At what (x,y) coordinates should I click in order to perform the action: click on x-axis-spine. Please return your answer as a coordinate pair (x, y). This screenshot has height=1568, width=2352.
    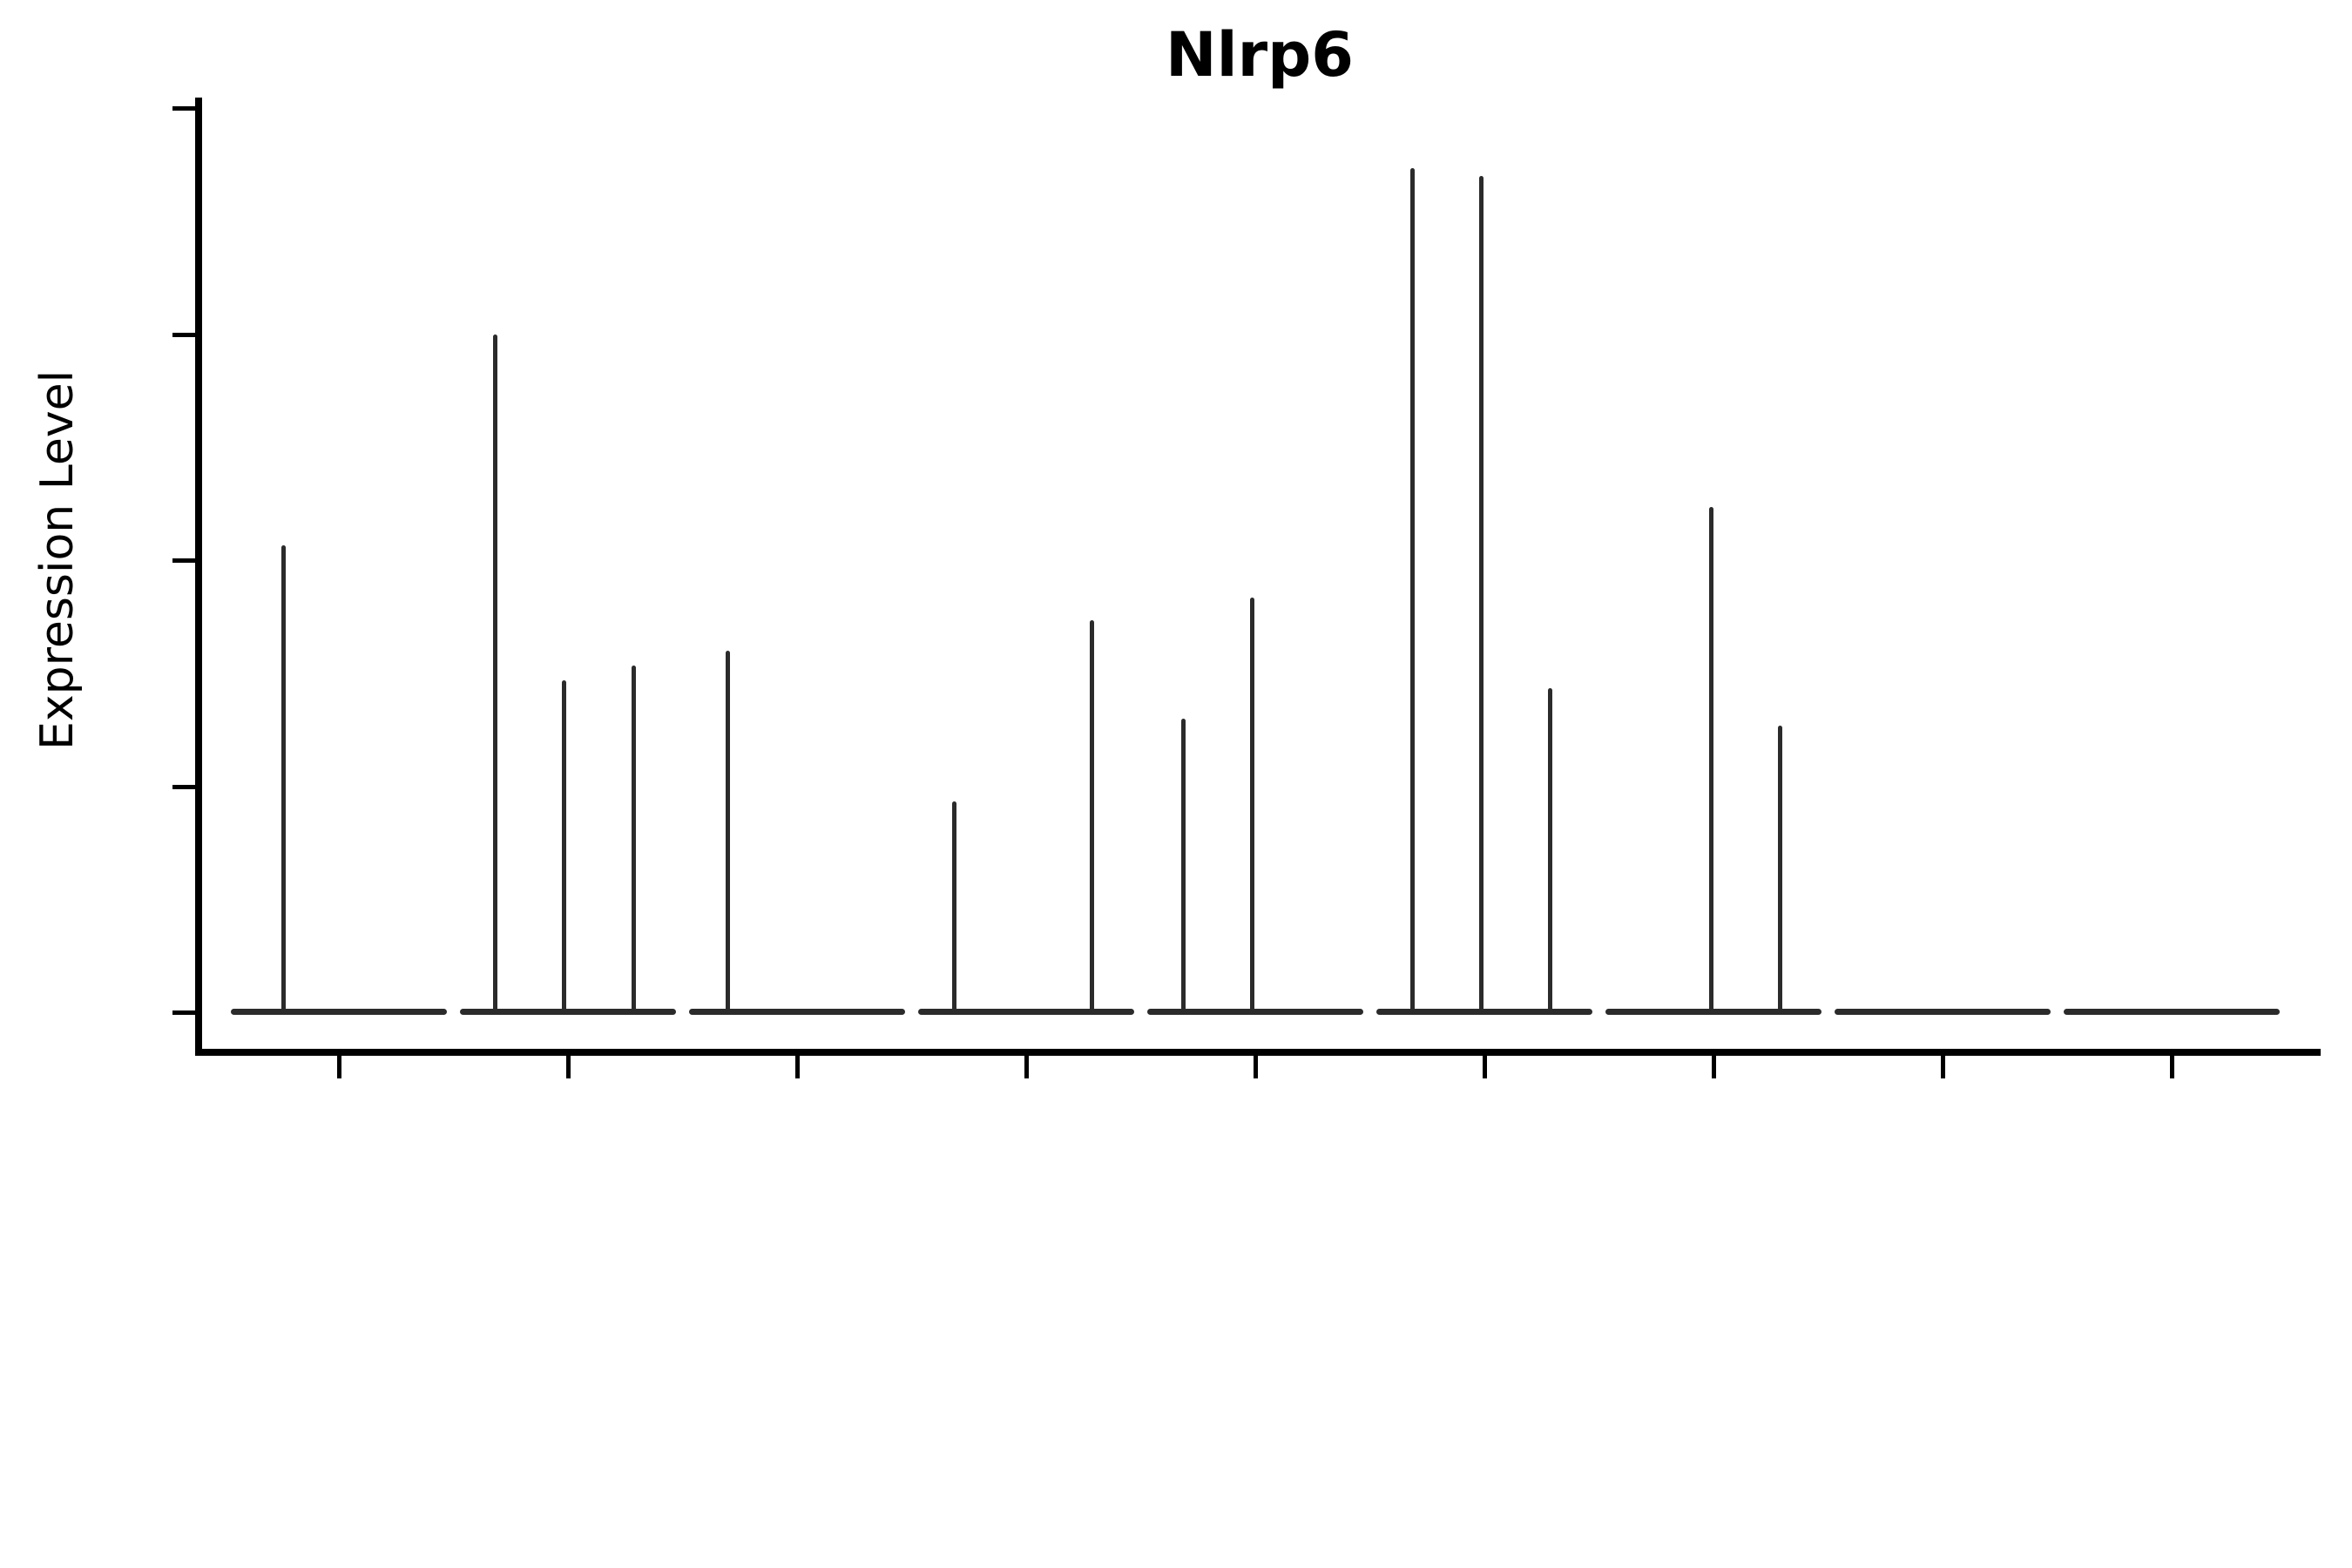
    Looking at the image, I should click on (1258, 1053).